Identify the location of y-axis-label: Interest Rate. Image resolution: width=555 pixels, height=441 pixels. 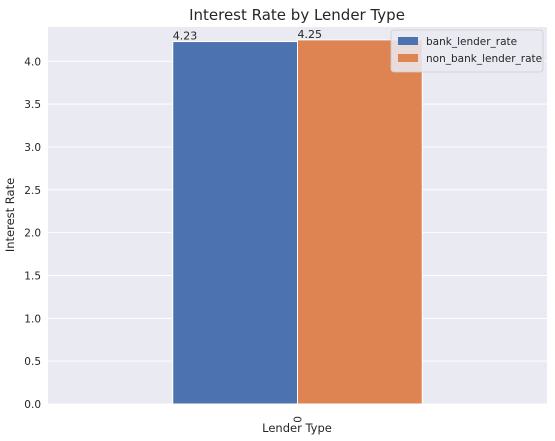
(10, 215).